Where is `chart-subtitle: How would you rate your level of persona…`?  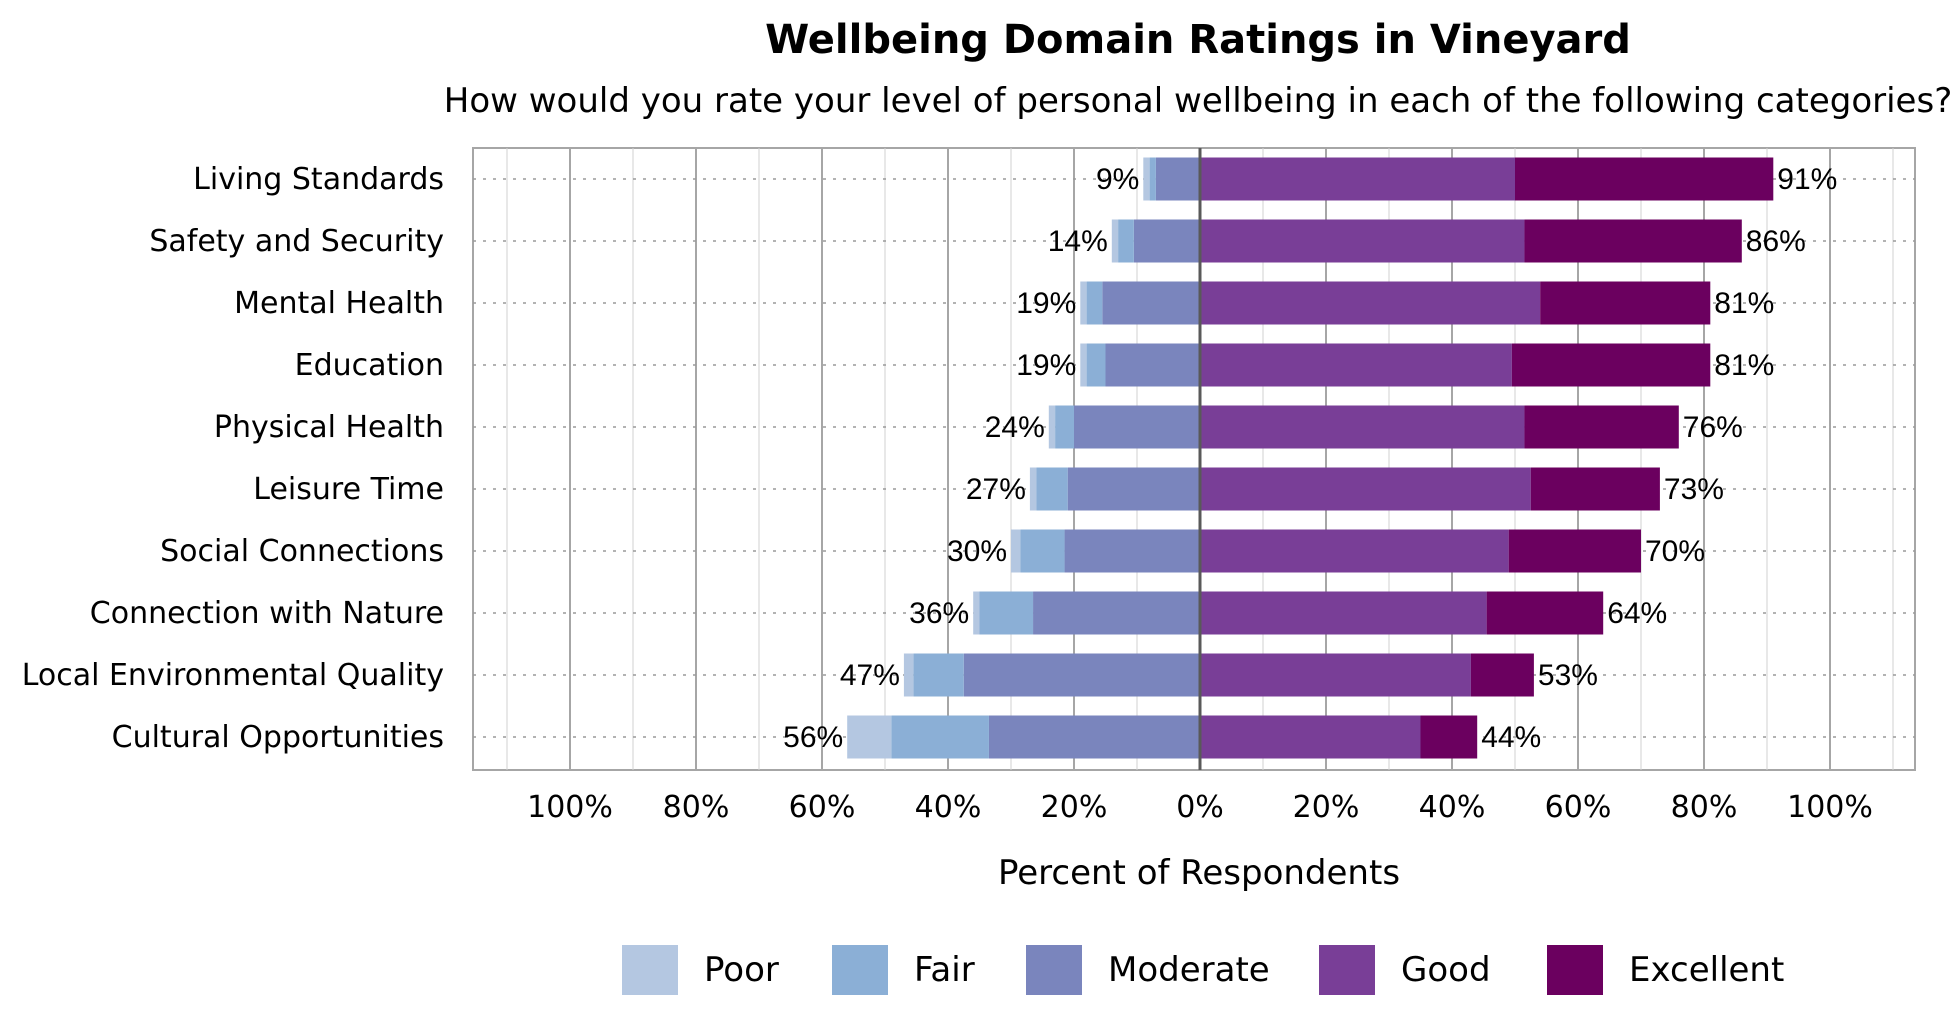 chart-subtitle: How would you rate your level of persona… is located at coordinates (1197, 101).